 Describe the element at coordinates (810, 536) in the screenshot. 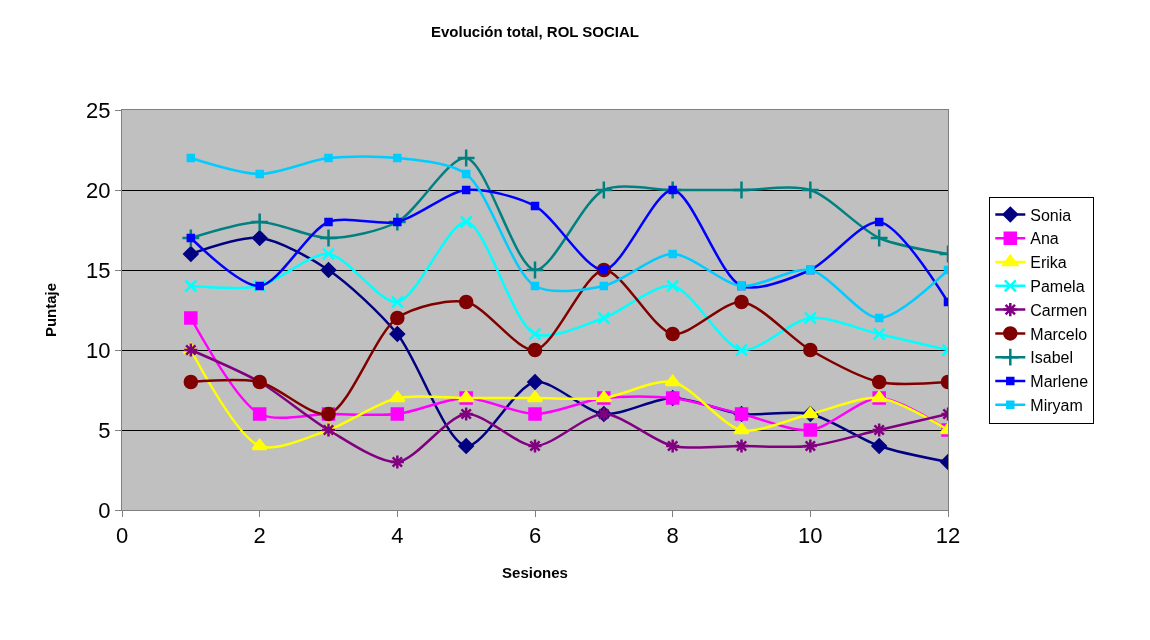

I see `x-tick-label: 10` at that location.